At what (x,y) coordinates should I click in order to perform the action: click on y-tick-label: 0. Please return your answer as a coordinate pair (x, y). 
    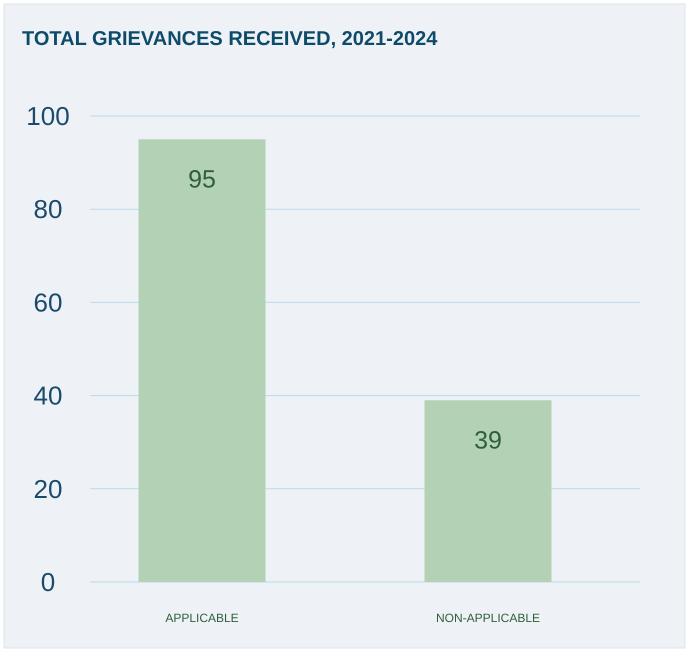
    Looking at the image, I should click on (48, 582).